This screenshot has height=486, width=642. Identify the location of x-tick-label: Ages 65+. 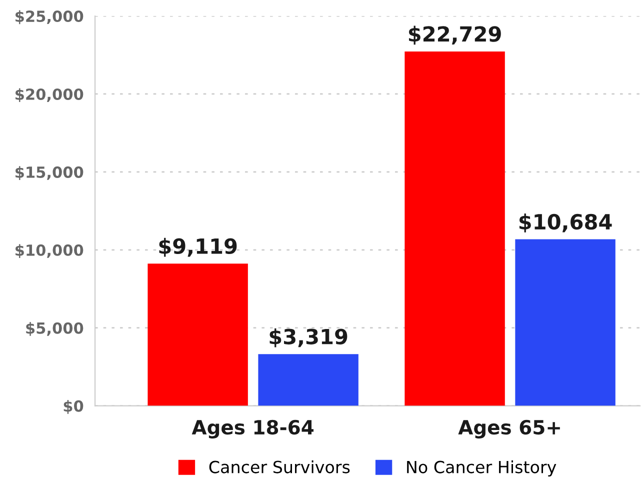
(509, 429).